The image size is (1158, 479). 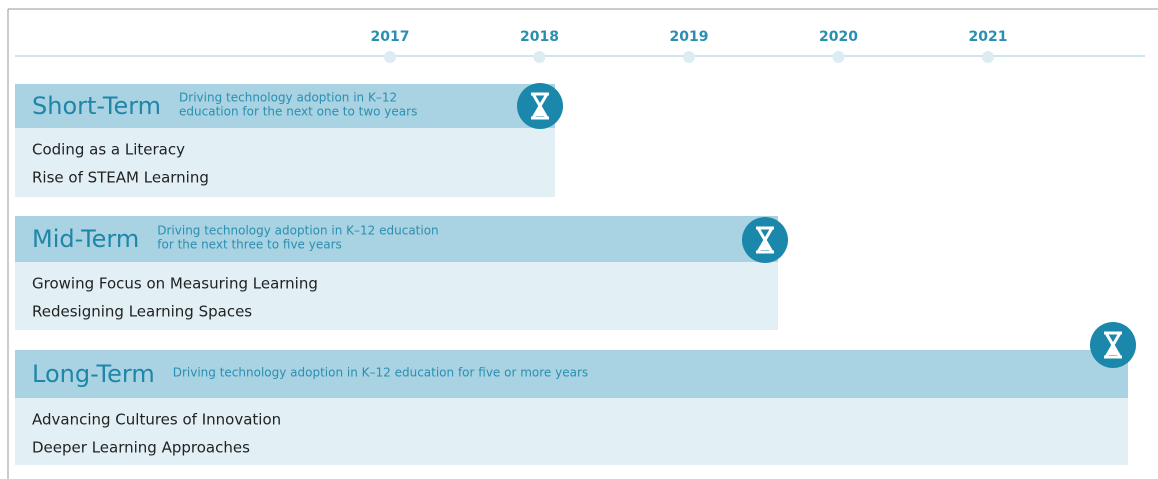 What do you see at coordinates (142, 312) in the screenshot?
I see `trend-item: Redesigning Learning Spaces` at bounding box center [142, 312].